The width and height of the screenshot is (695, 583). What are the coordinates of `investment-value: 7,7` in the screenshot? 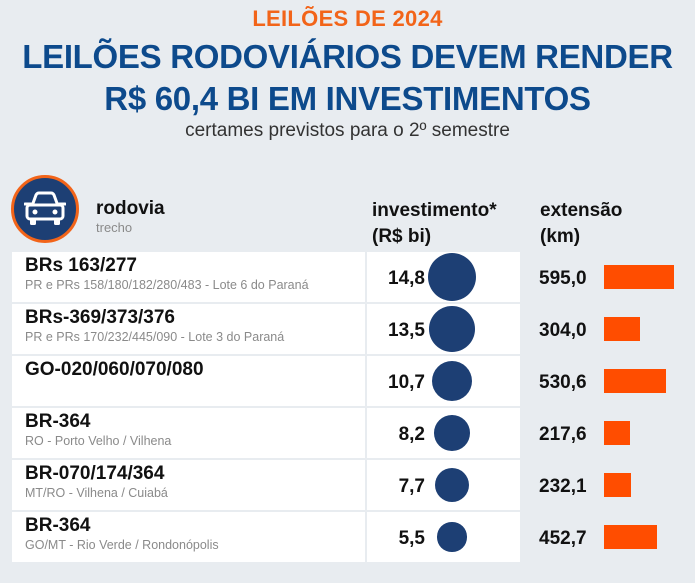 It's located at (411, 486).